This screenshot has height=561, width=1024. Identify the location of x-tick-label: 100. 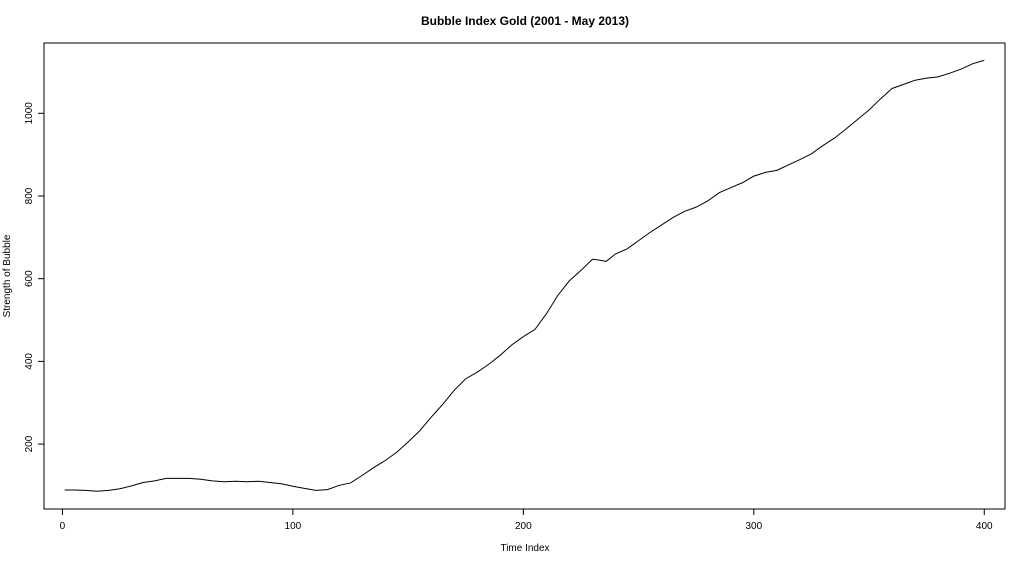
(293, 526).